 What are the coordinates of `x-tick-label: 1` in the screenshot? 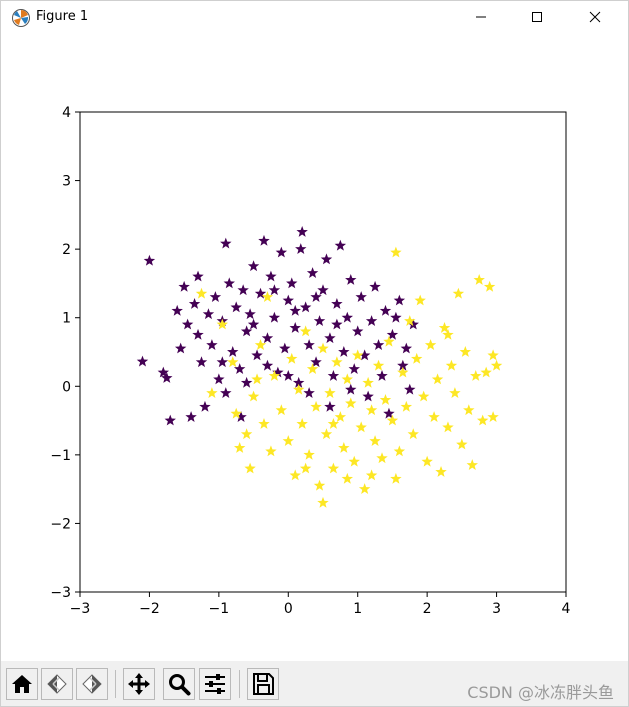 It's located at (357, 609).